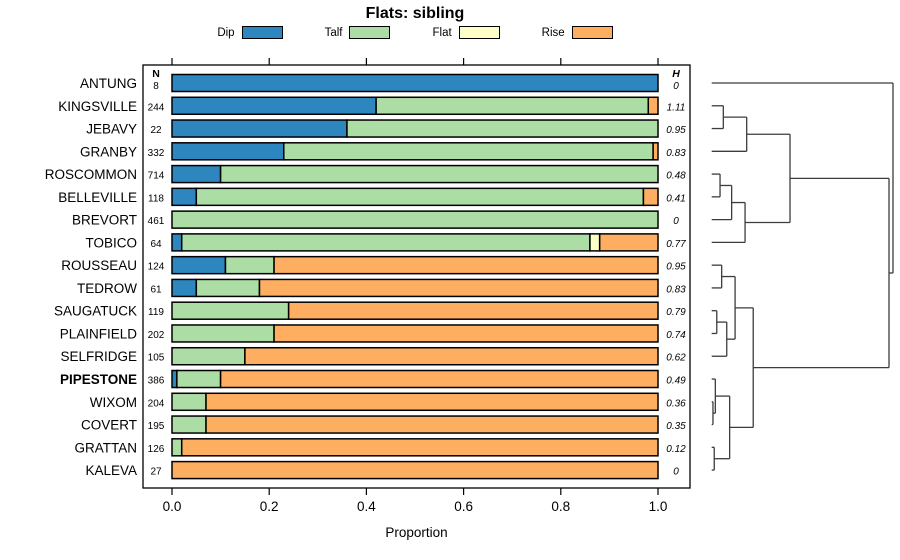 This screenshot has width=900, height=560. I want to click on row-label: ROSCOMMON, so click(91, 174).